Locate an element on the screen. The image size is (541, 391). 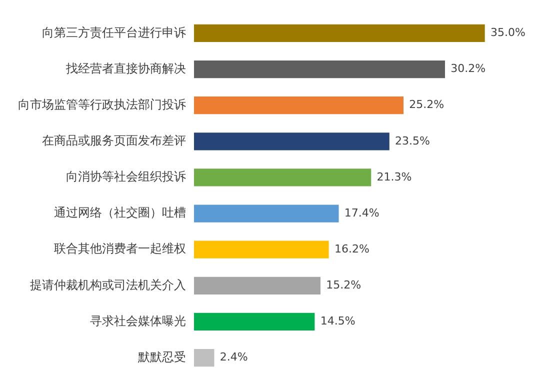
y-tick-label: 提请仲裁机构或司法机关介入 is located at coordinates (108, 285).